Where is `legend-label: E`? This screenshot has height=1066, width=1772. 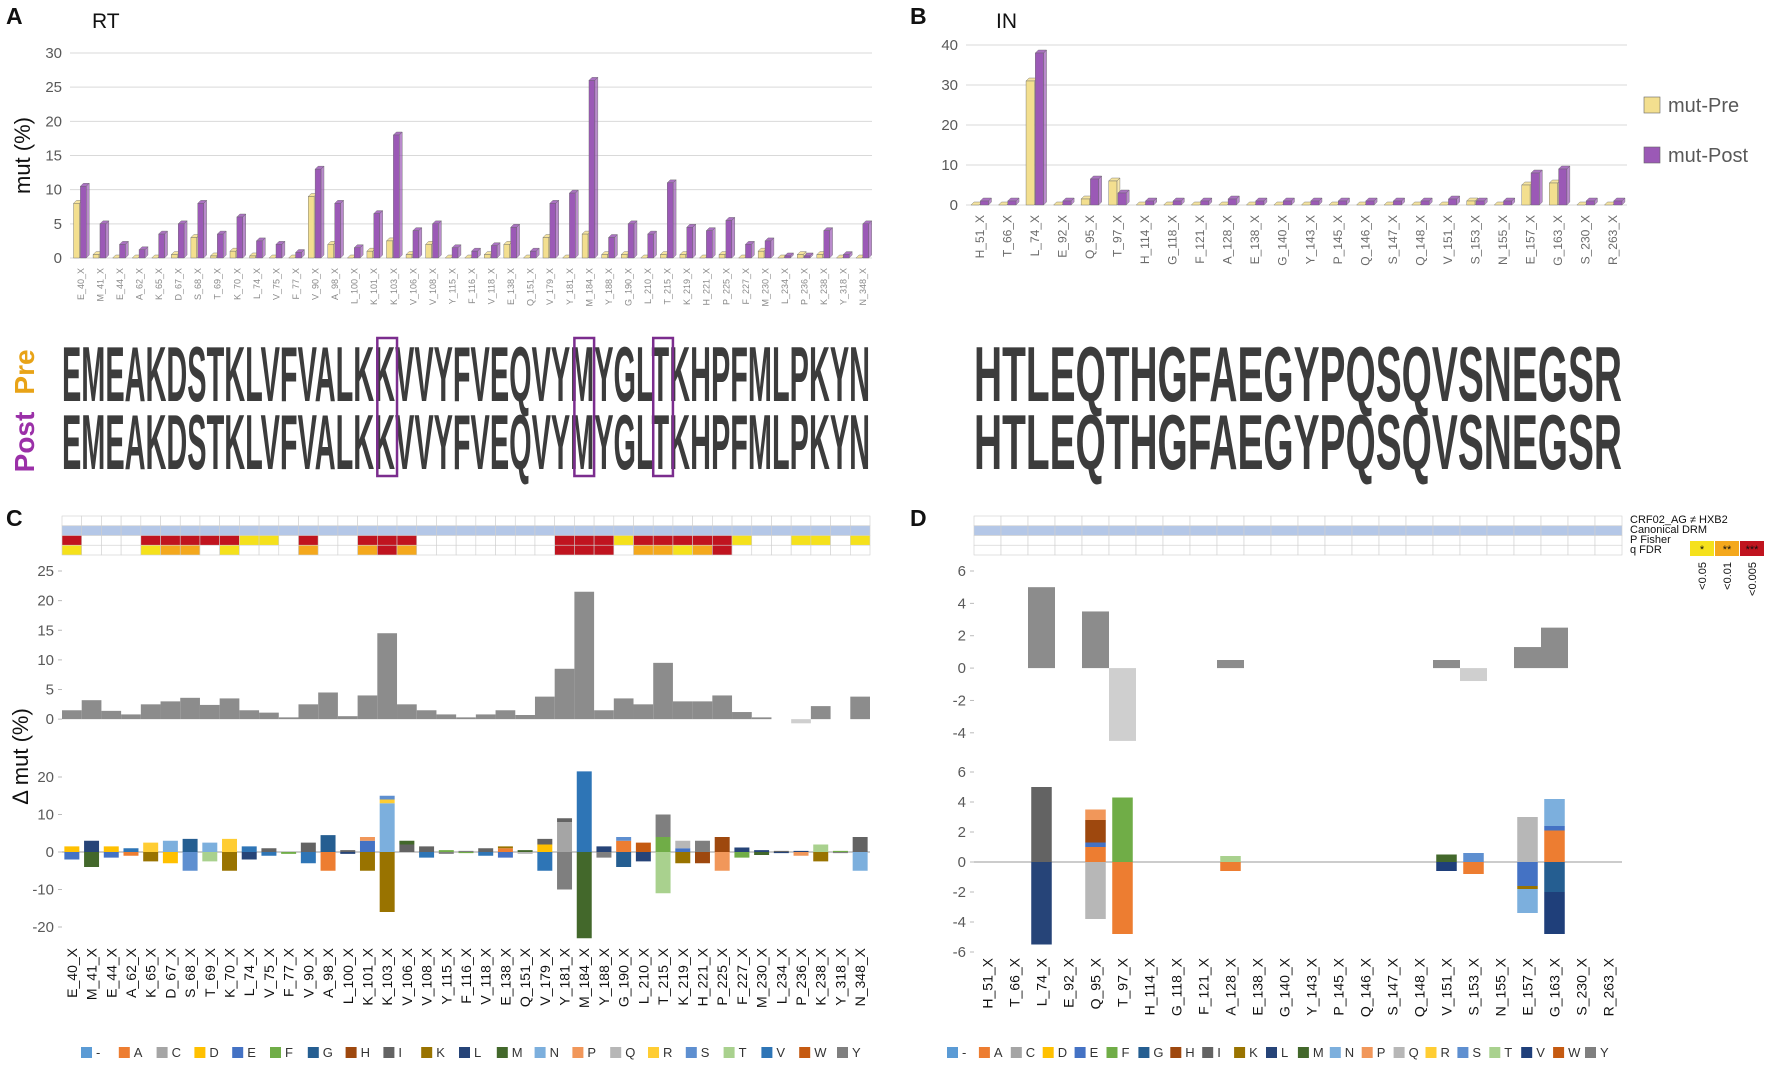 legend-label: E is located at coordinates (251, 1052).